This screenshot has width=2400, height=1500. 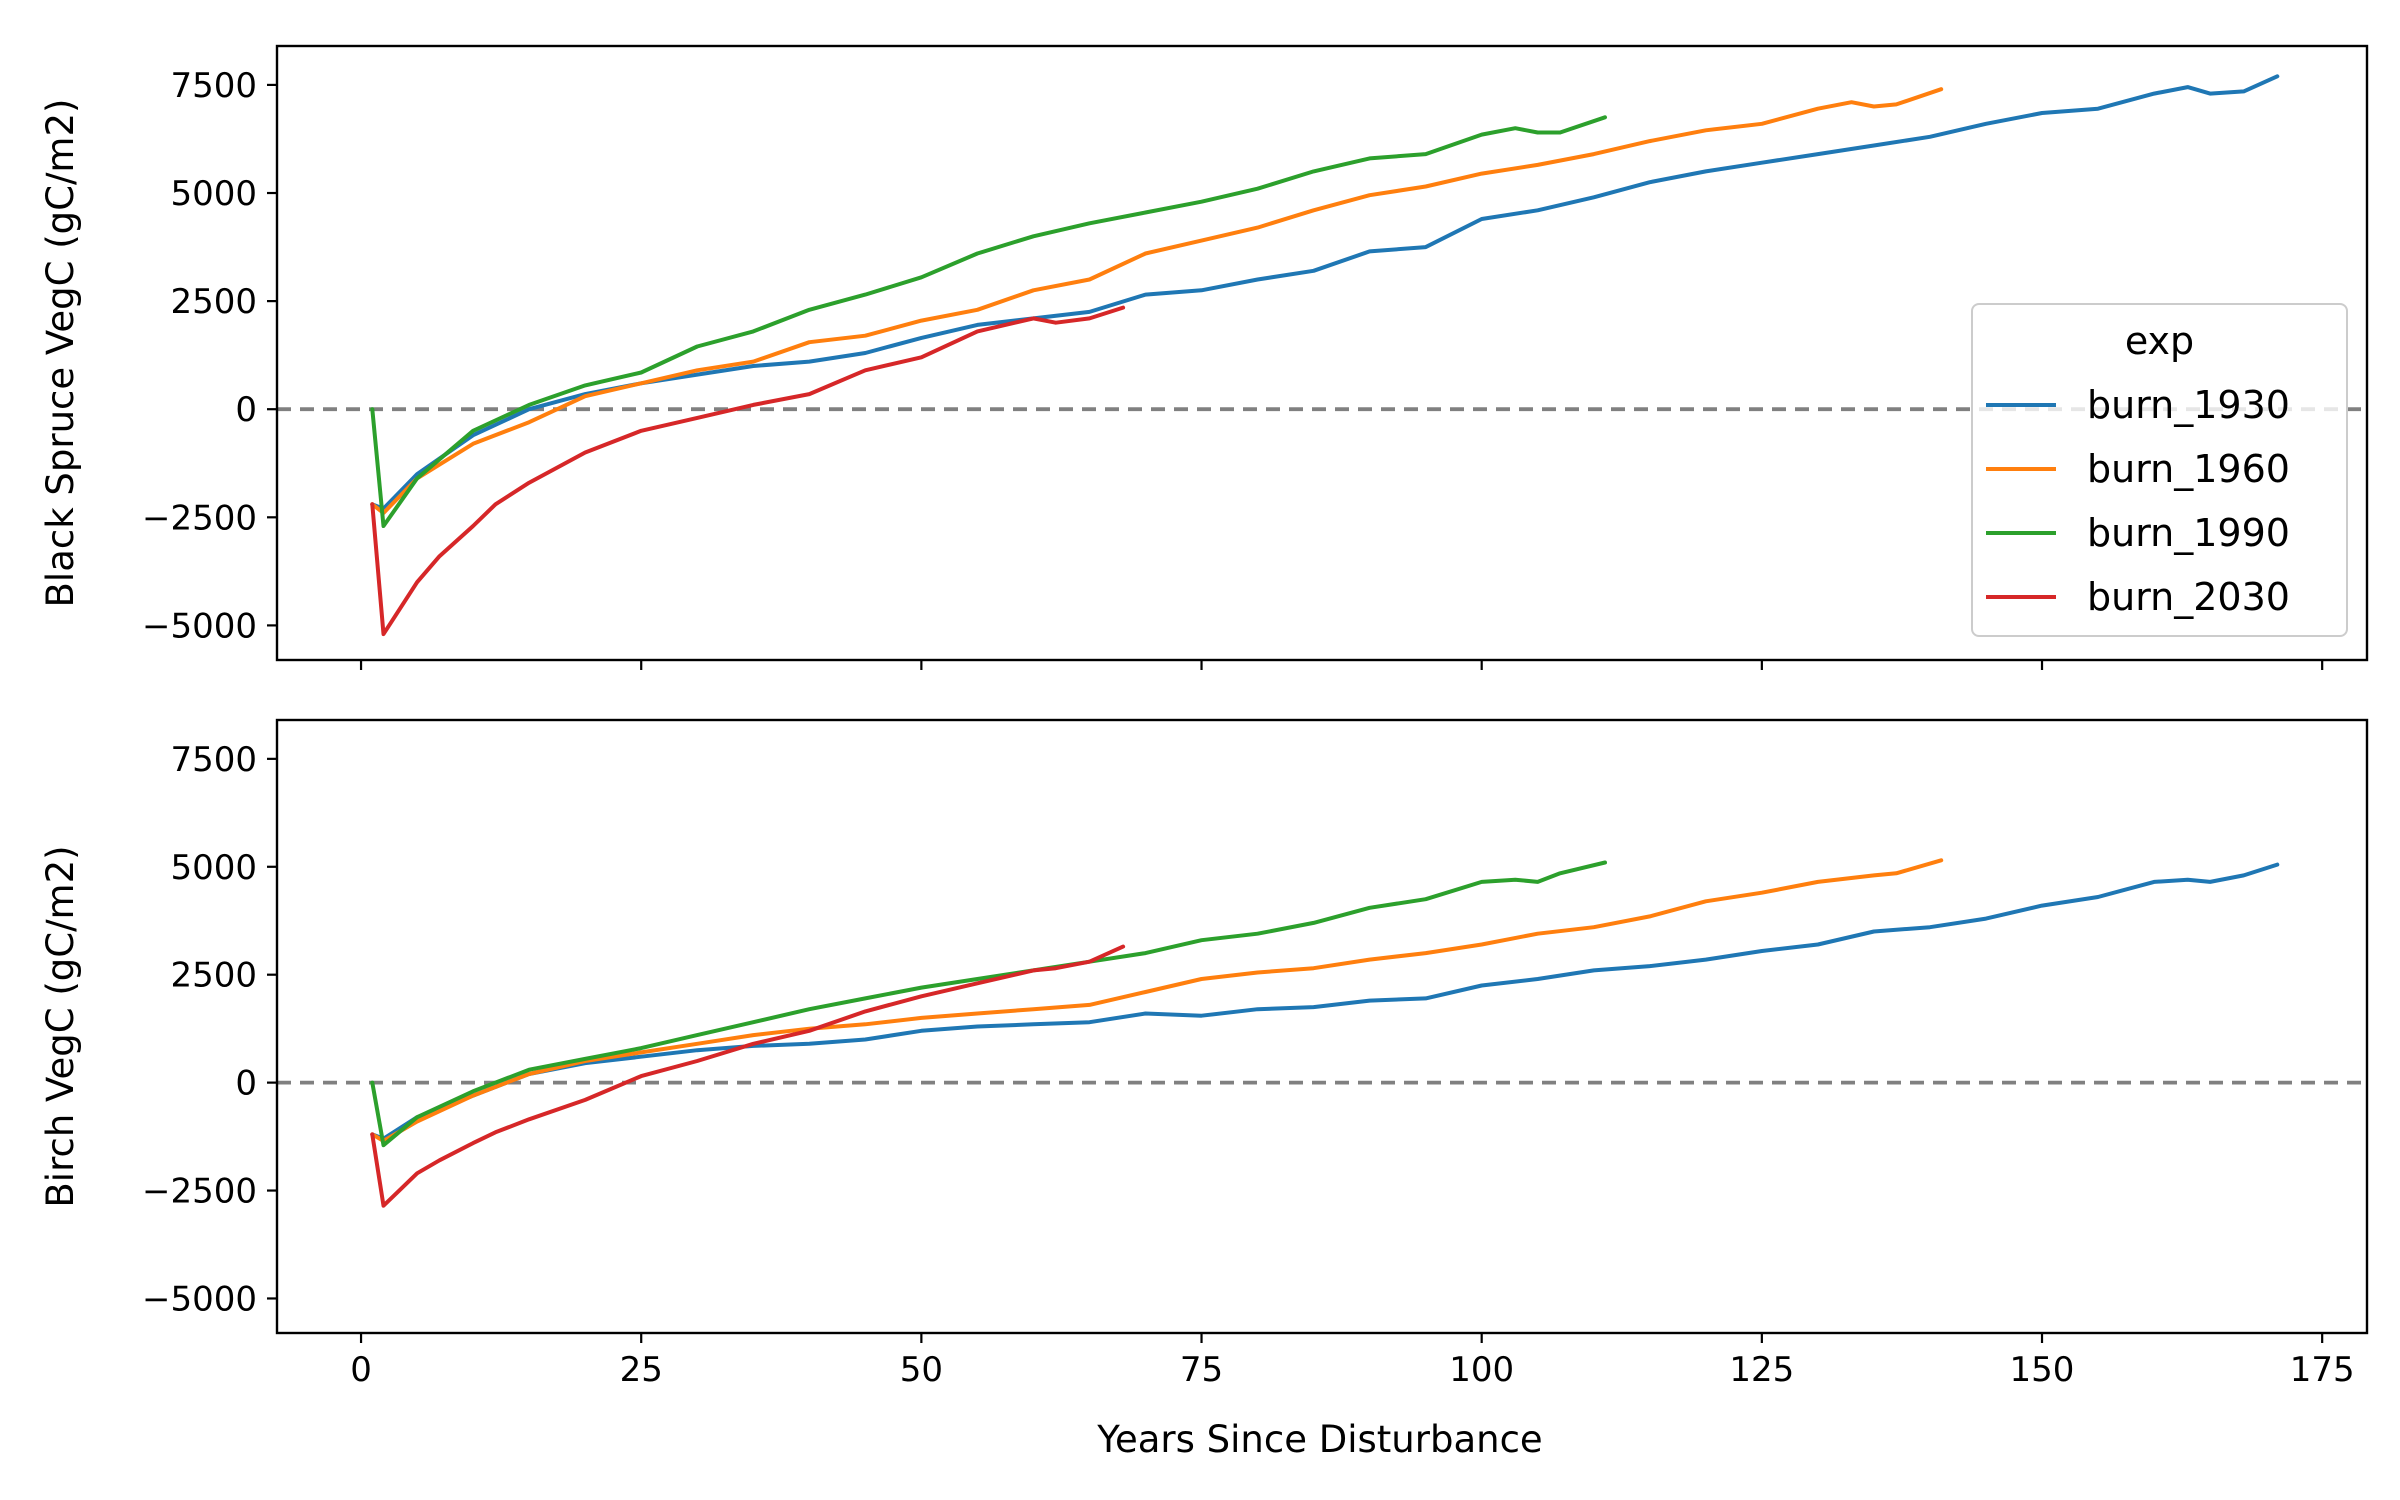 What do you see at coordinates (2188, 469) in the screenshot?
I see `legend-entry-burn_1960: burn_1960` at bounding box center [2188, 469].